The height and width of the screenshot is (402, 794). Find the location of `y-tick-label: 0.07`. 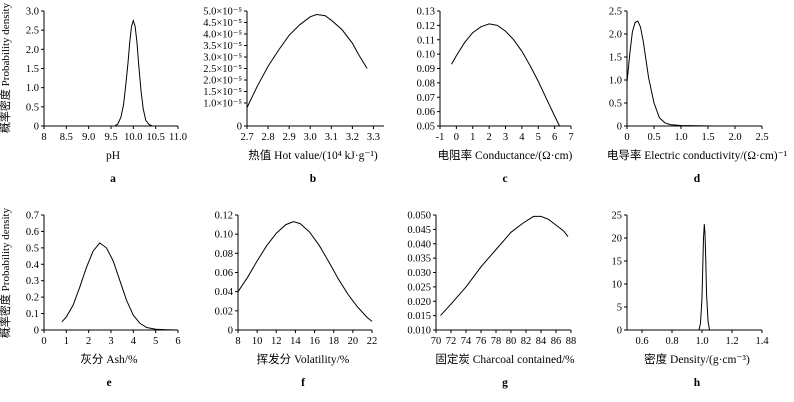

y-tick-label: 0.07 is located at coordinates (426, 98).